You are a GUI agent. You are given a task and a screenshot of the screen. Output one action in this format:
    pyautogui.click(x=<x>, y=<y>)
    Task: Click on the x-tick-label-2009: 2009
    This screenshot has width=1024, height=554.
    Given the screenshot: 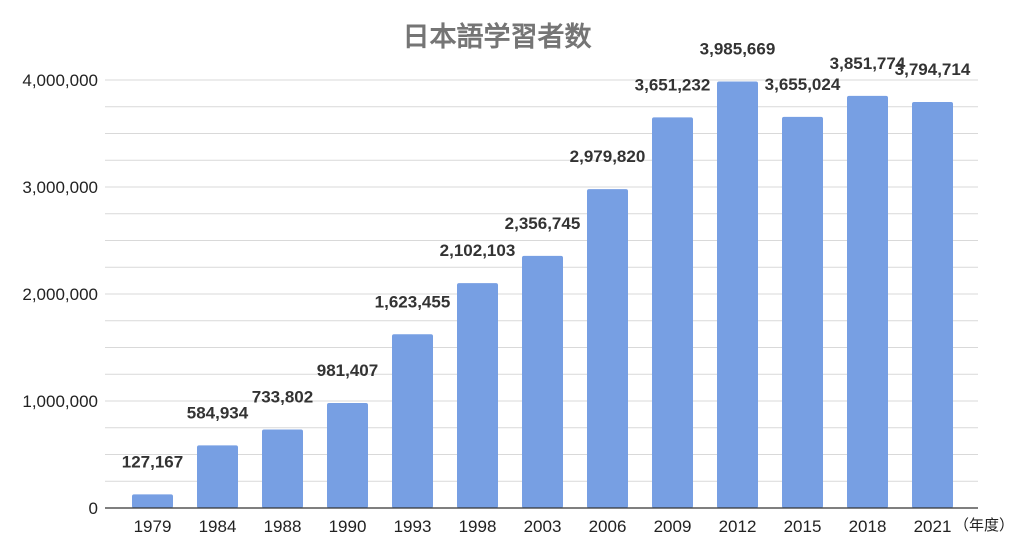 What is the action you would take?
    pyautogui.click(x=673, y=526)
    